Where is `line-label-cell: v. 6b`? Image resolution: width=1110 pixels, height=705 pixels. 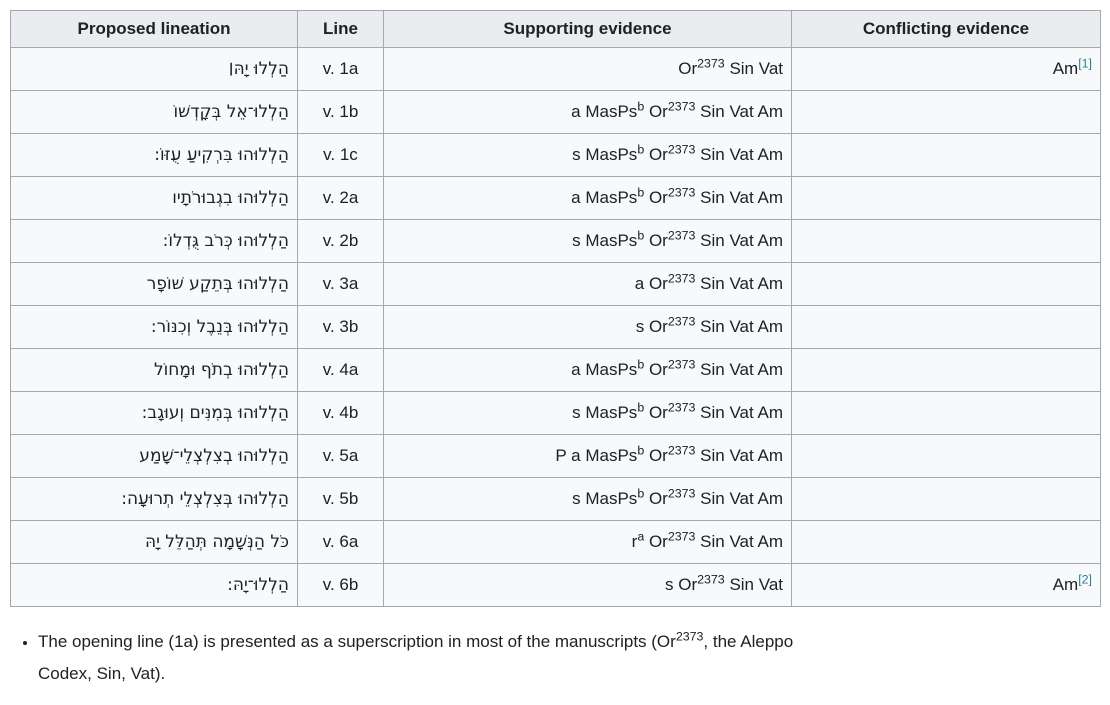
line-label-cell: v. 6b is located at coordinates (340, 585).